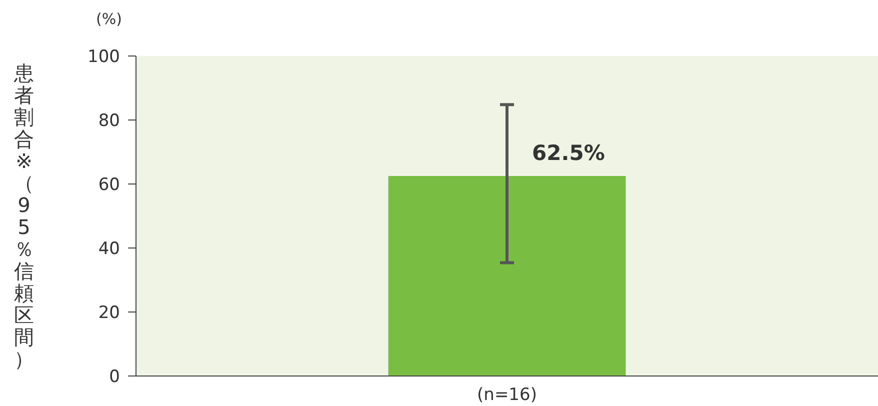 This screenshot has height=406, width=878. I want to click on y-tick-label: 0, so click(114, 377).